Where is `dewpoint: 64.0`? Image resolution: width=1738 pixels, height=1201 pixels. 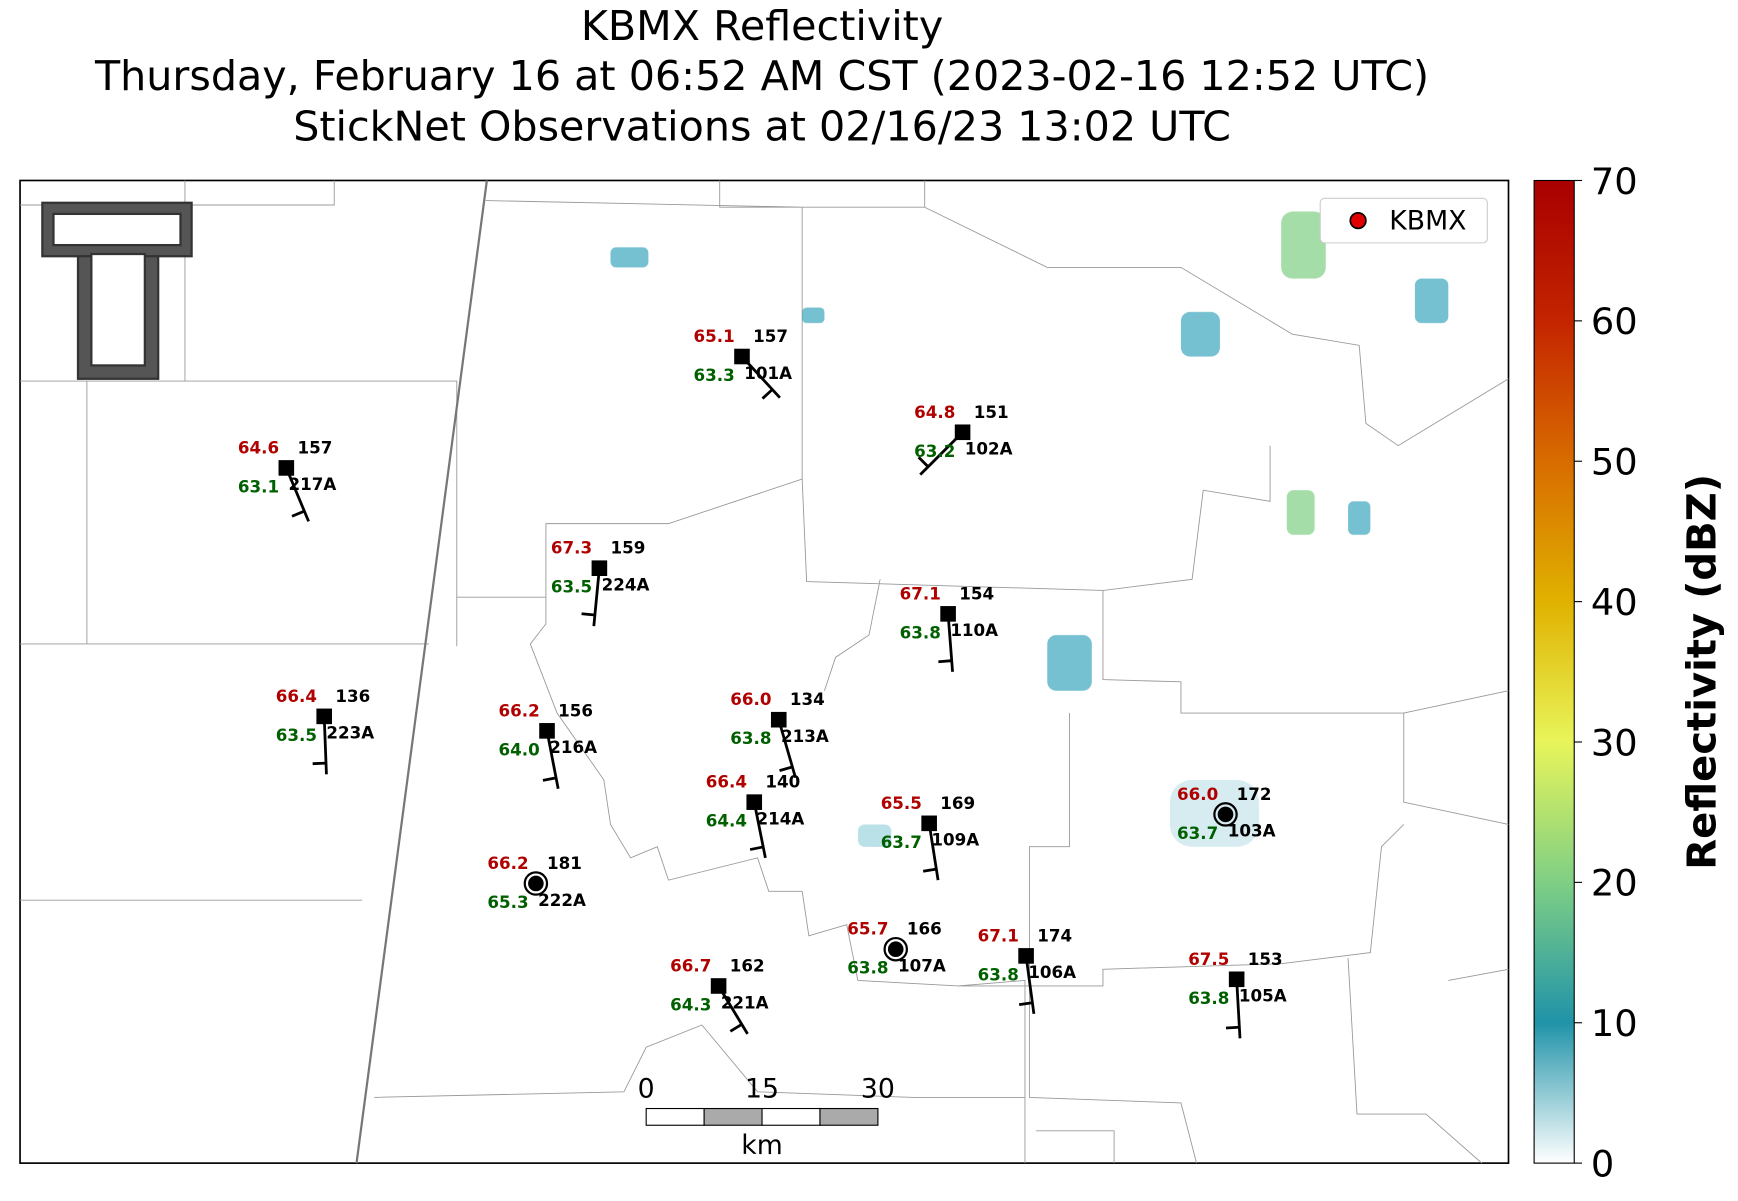 dewpoint: 64.0 is located at coordinates (519, 749).